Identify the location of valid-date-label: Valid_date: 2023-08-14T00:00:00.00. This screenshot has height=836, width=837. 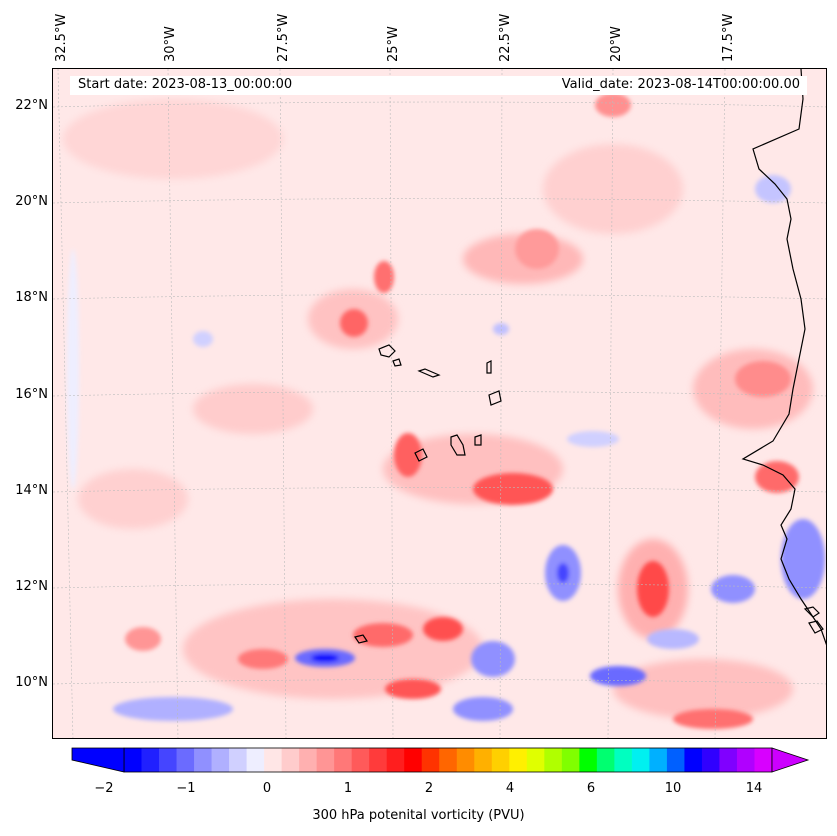
(680, 84).